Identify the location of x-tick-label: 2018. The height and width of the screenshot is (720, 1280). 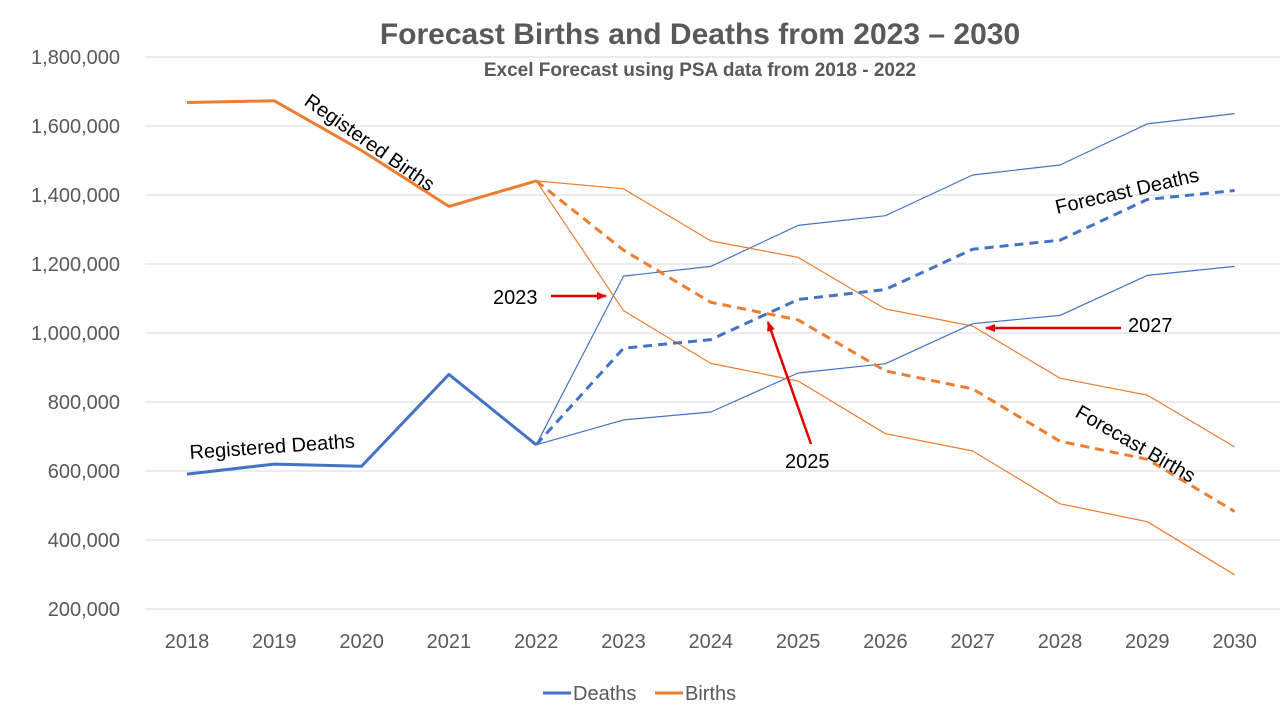
(187, 642).